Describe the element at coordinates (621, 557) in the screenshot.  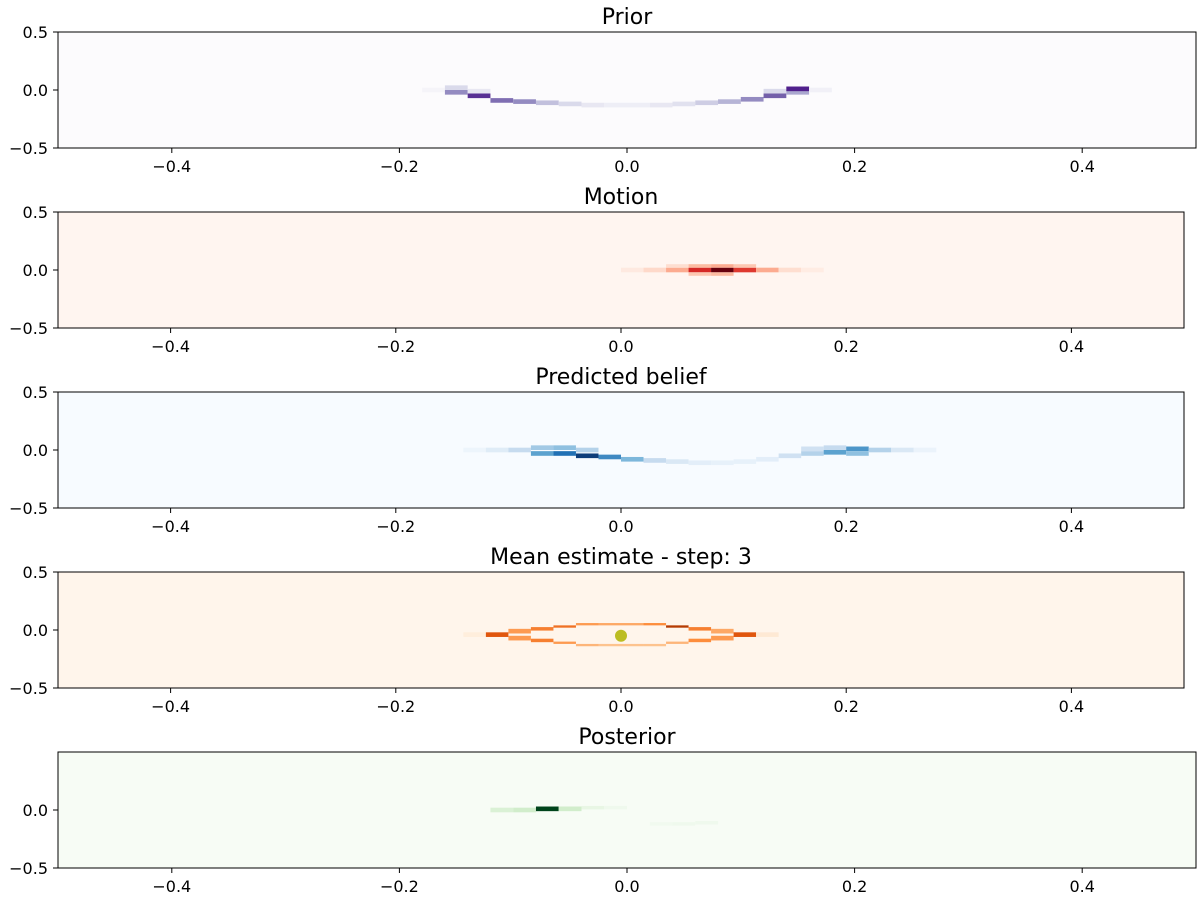
I see `panel-title: Mean estimate - step: 3` at that location.